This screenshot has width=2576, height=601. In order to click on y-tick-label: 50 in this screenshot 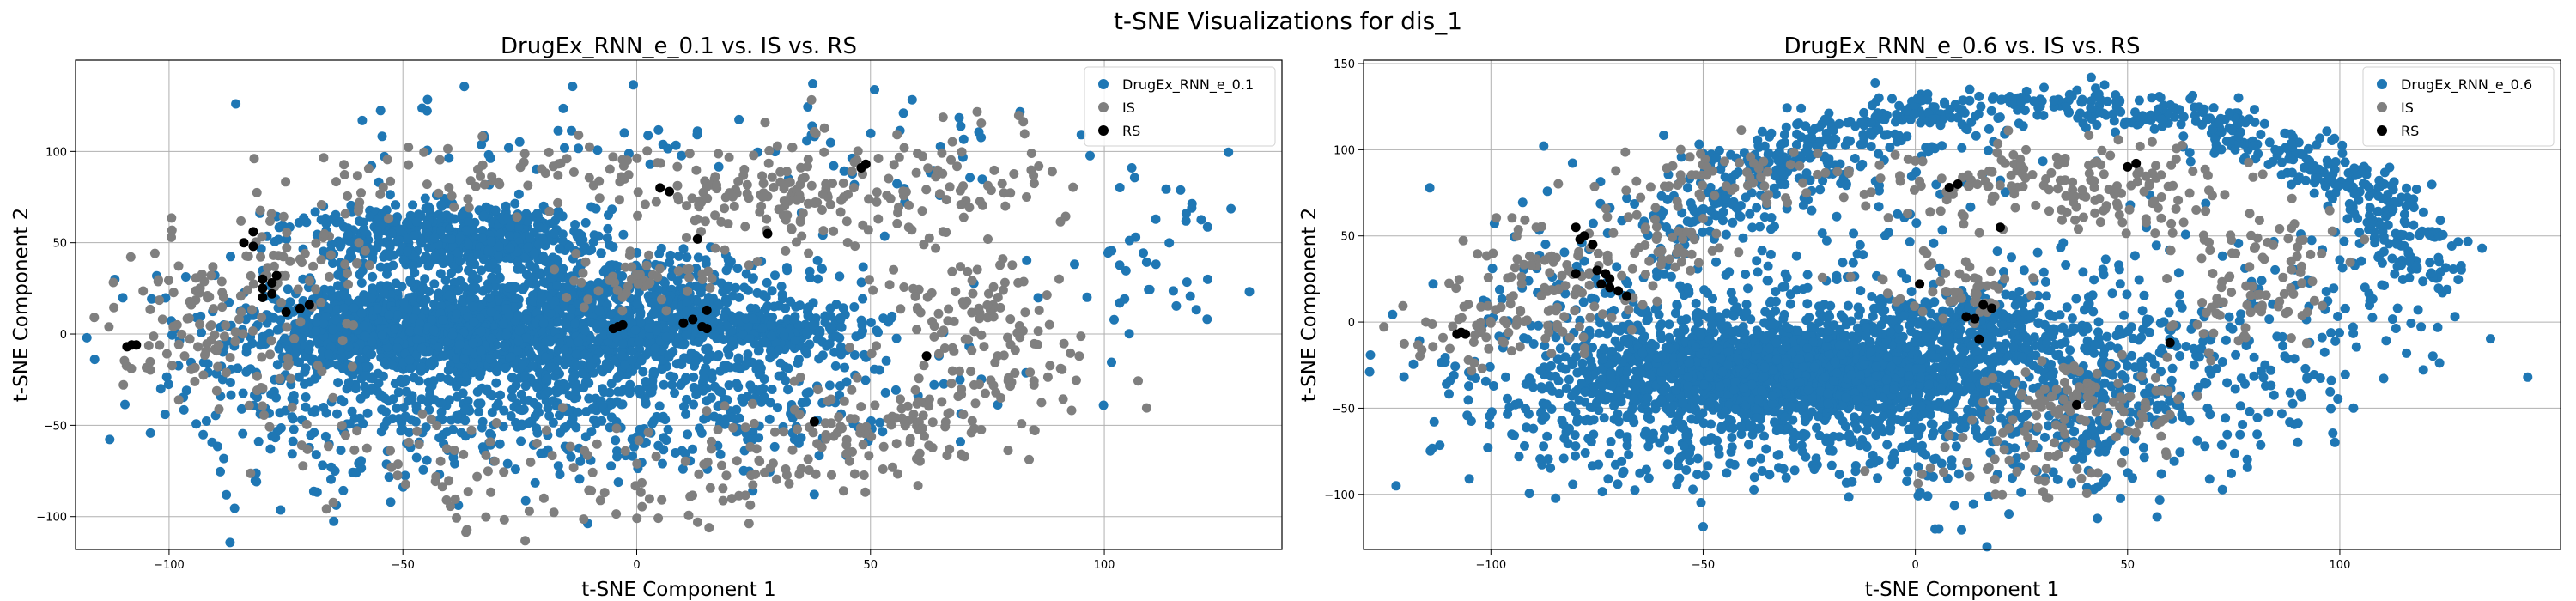, I will do `click(59, 245)`.